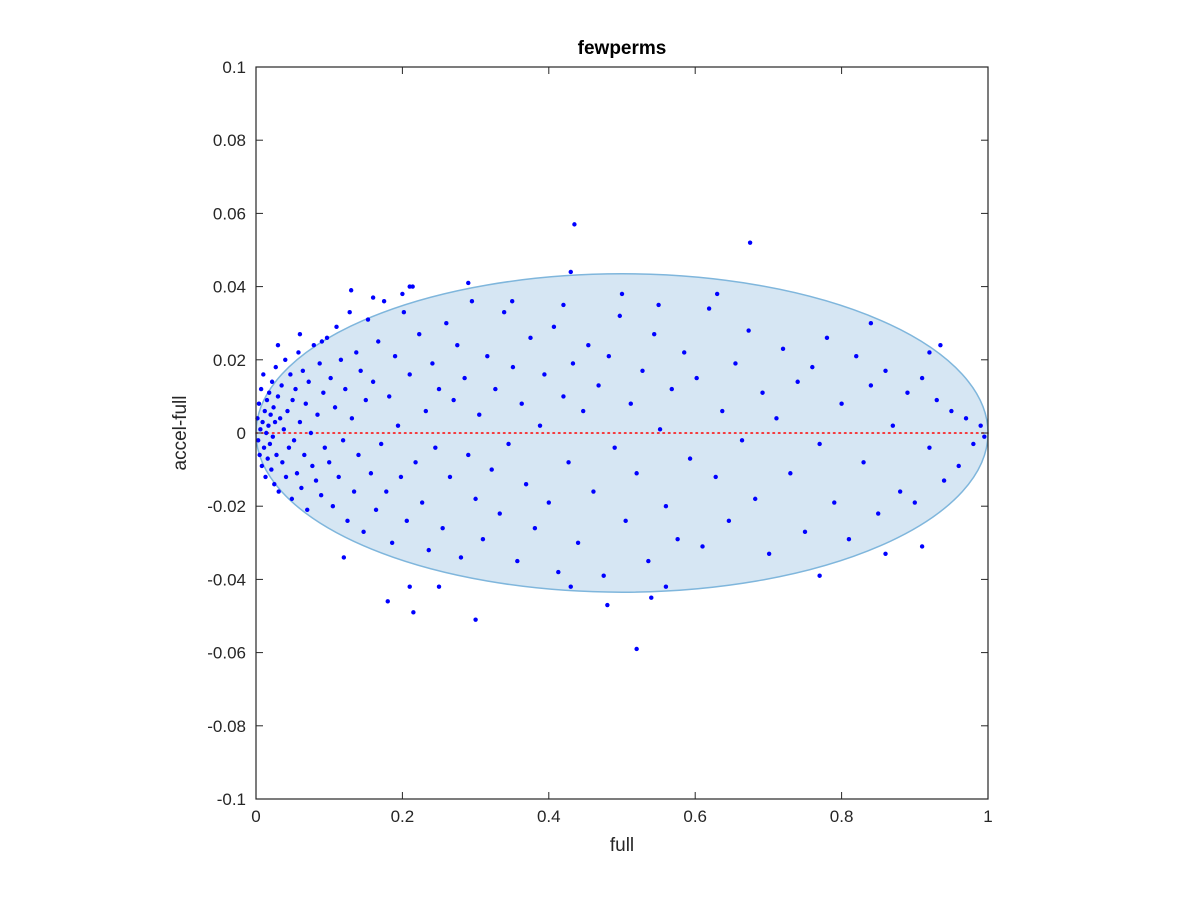 This screenshot has width=1200, height=900. What do you see at coordinates (226, 726) in the screenshot?
I see `y-tick-label: -0.08` at bounding box center [226, 726].